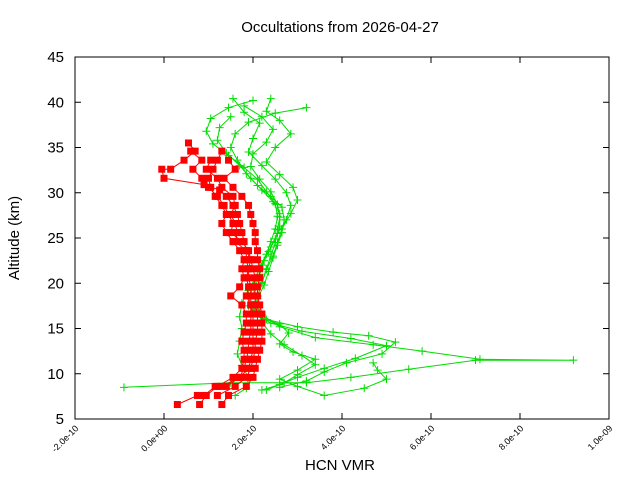 This screenshot has height=480, width=640. I want to click on series-line, so click(207, 273).